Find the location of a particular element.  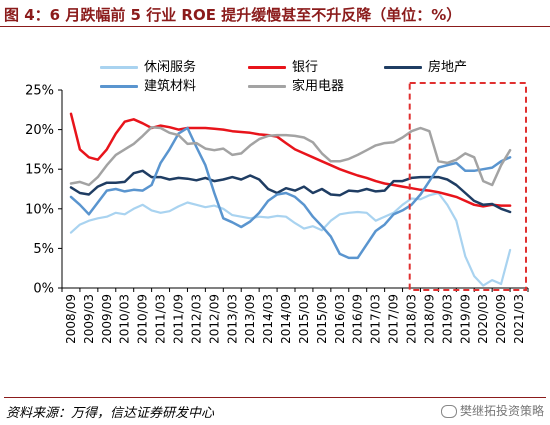

y-tick-label: 20% is located at coordinates (39, 130).